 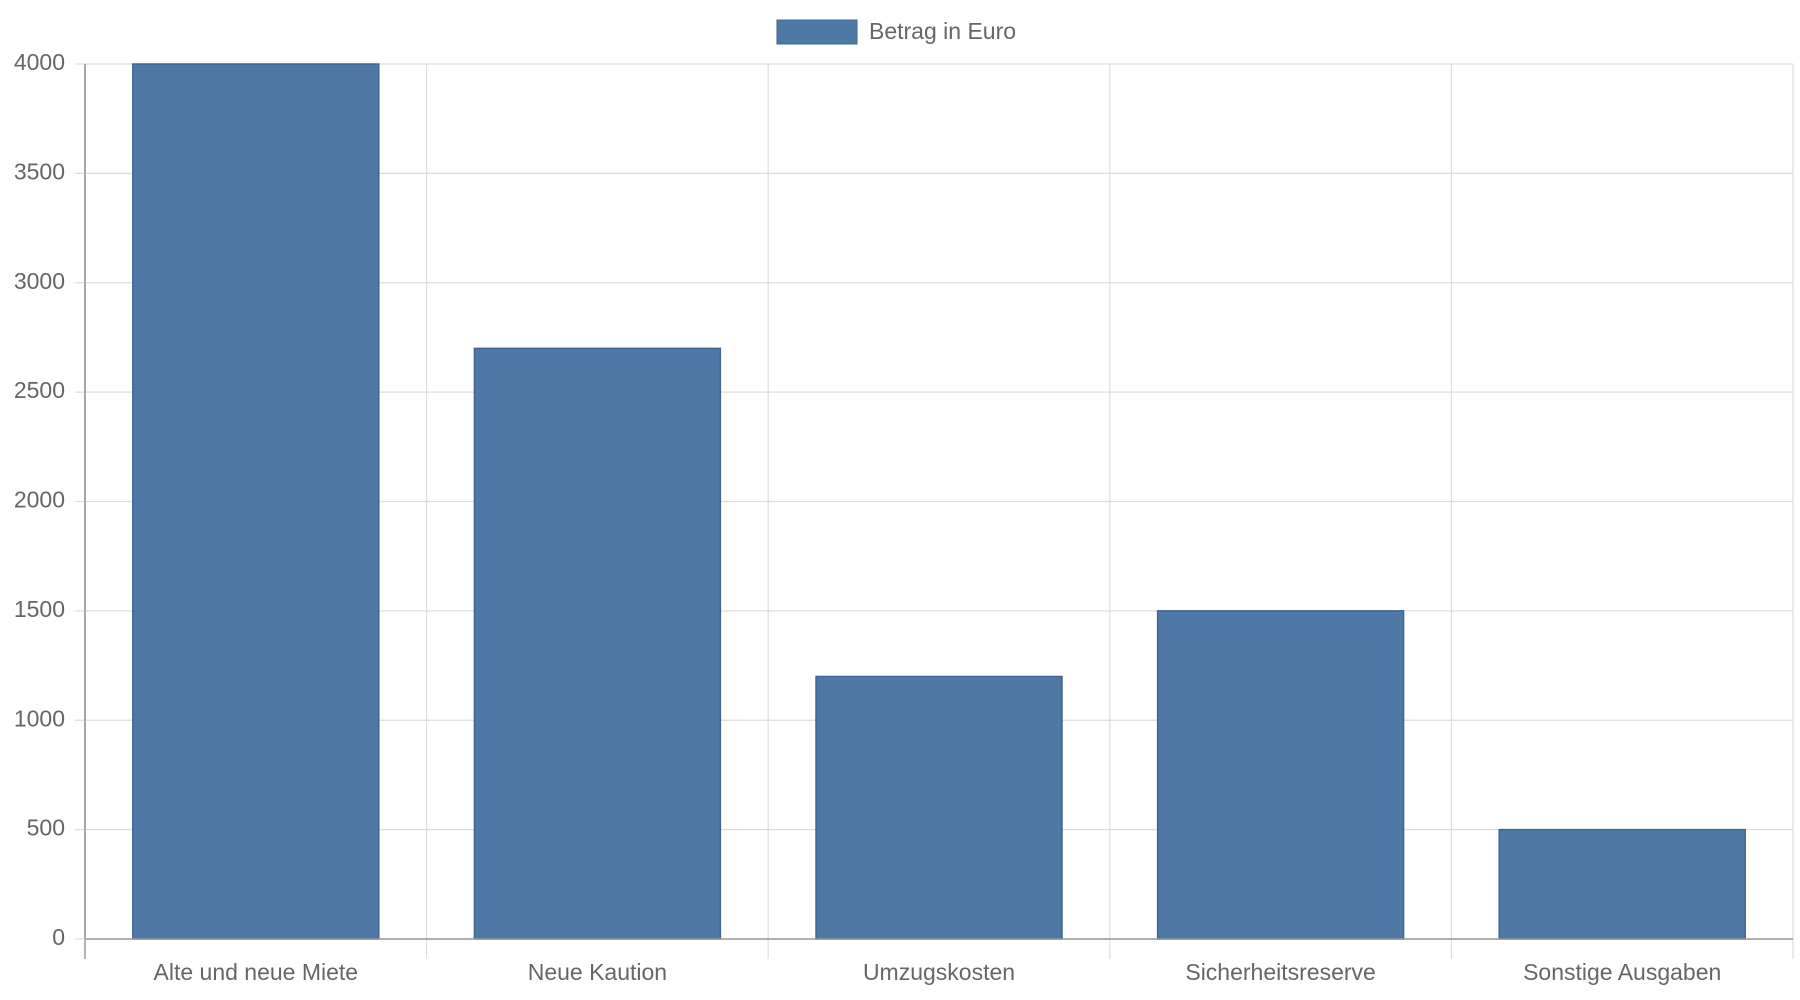 What do you see at coordinates (1280, 972) in the screenshot?
I see `x-tick-label: Sicherheitsreserve` at bounding box center [1280, 972].